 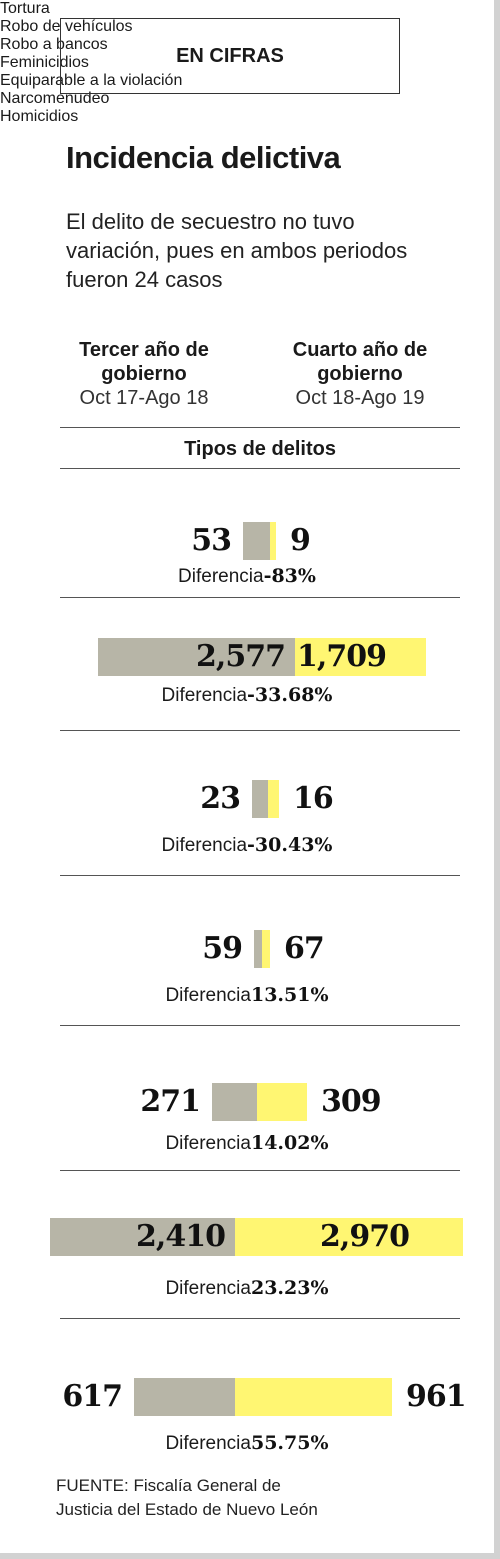 I want to click on column-period-cuarto: Oct 18-Ago 19, so click(x=360, y=398).